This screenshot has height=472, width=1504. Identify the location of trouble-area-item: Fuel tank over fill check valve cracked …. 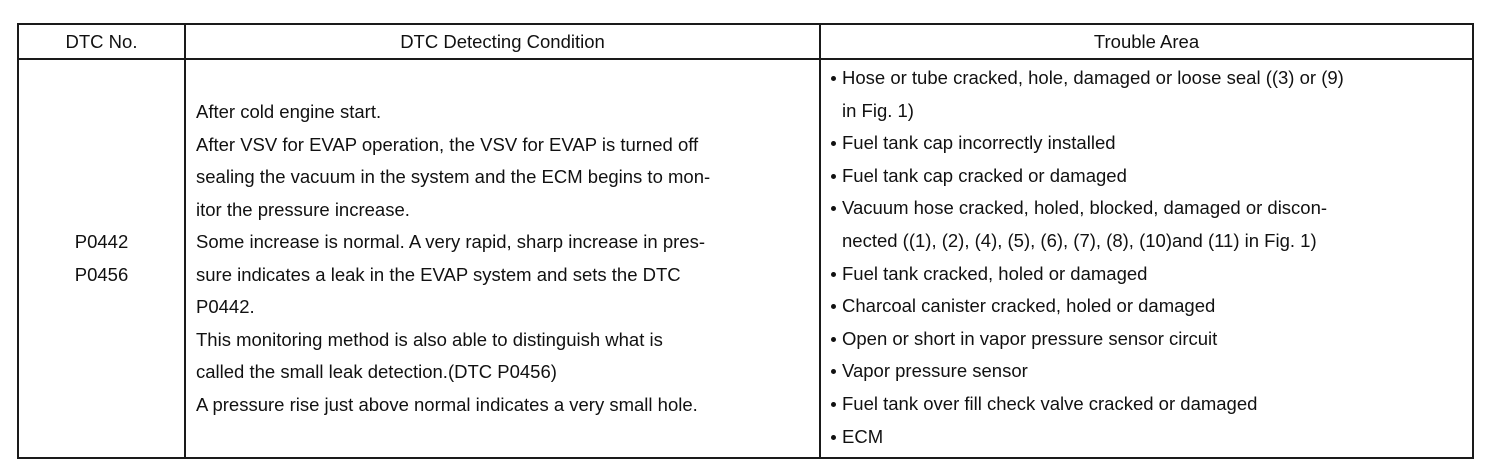
(1148, 404).